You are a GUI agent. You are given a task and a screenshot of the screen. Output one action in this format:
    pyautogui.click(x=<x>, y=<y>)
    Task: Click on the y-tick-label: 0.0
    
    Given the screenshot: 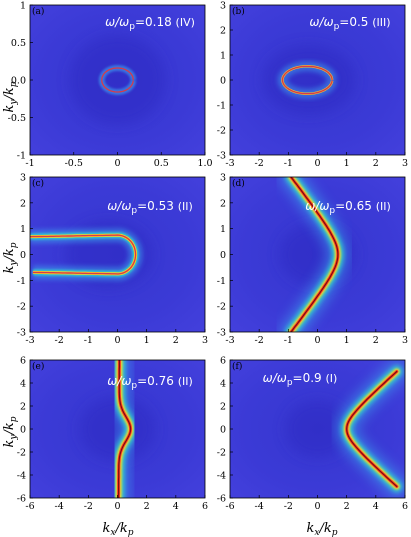 What is the action you would take?
    pyautogui.click(x=18, y=81)
    